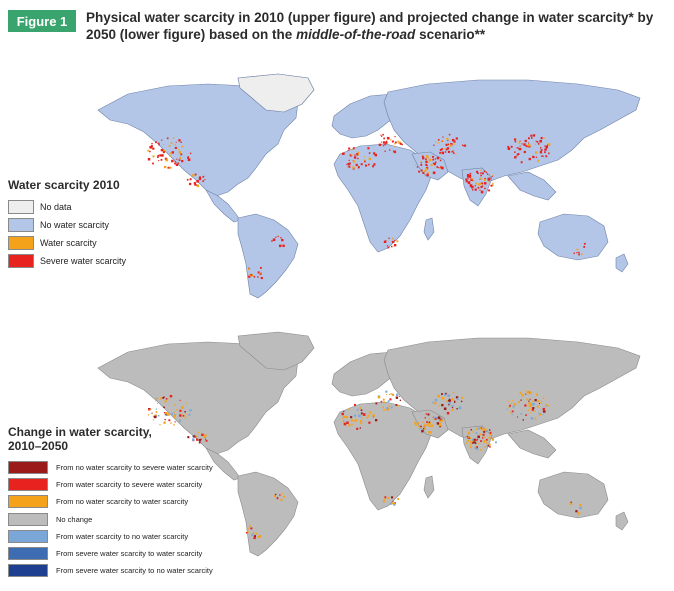  What do you see at coordinates (477, 187) in the screenshot?
I see `continent-india` at bounding box center [477, 187].